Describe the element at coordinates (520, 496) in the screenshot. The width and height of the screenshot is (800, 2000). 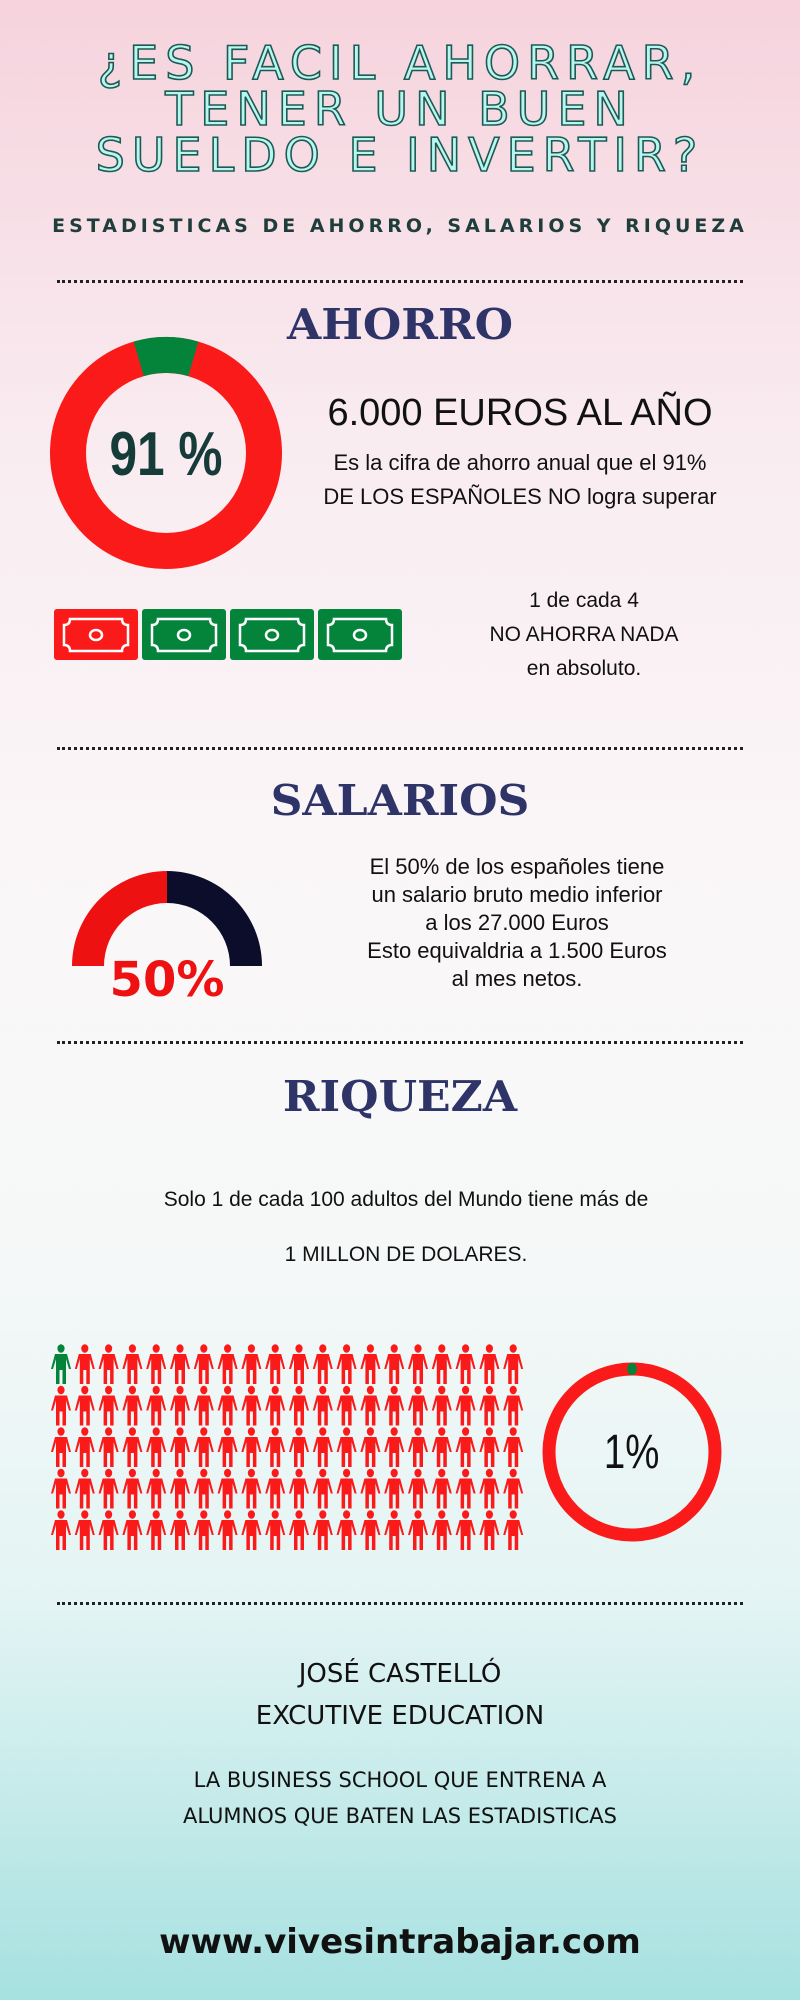
I see `desc-line: DE LOS ESPAÑOLES NO logra superar` at that location.